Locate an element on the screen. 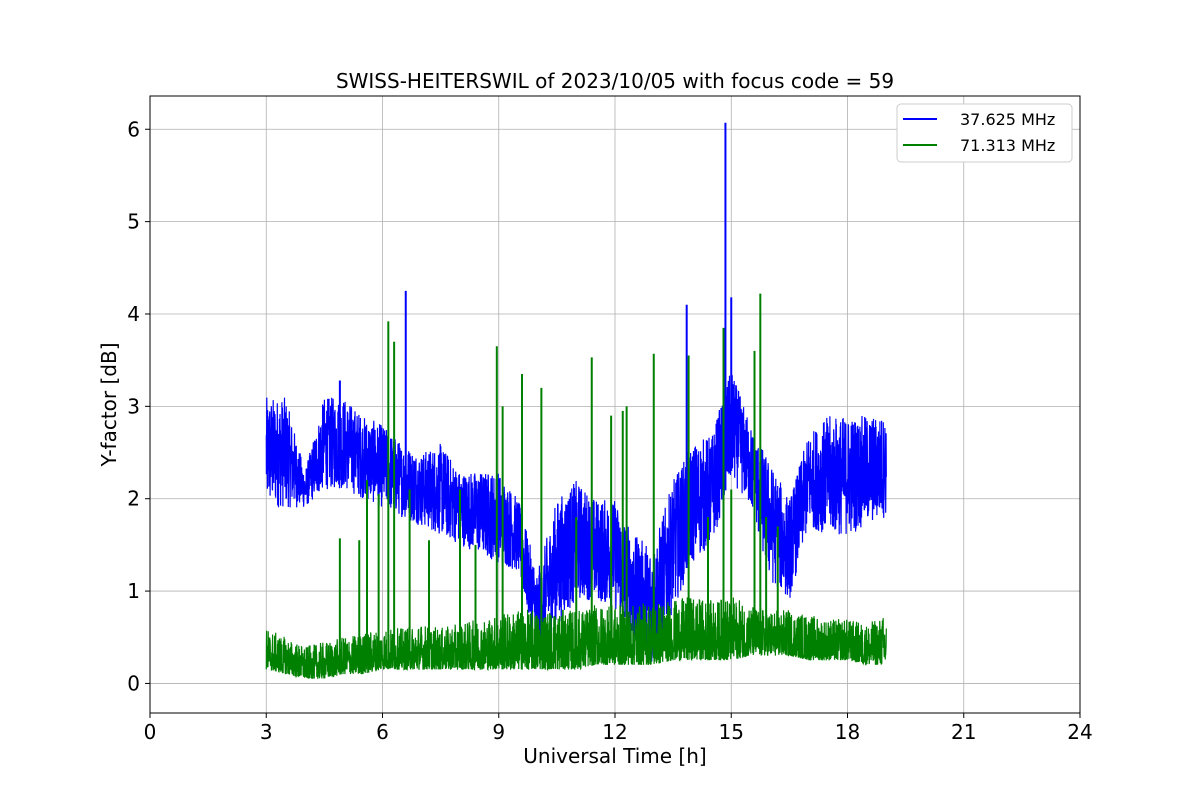 This screenshot has height=804, width=1200. x-axis-label: Universal Time [h] is located at coordinates (614, 756).